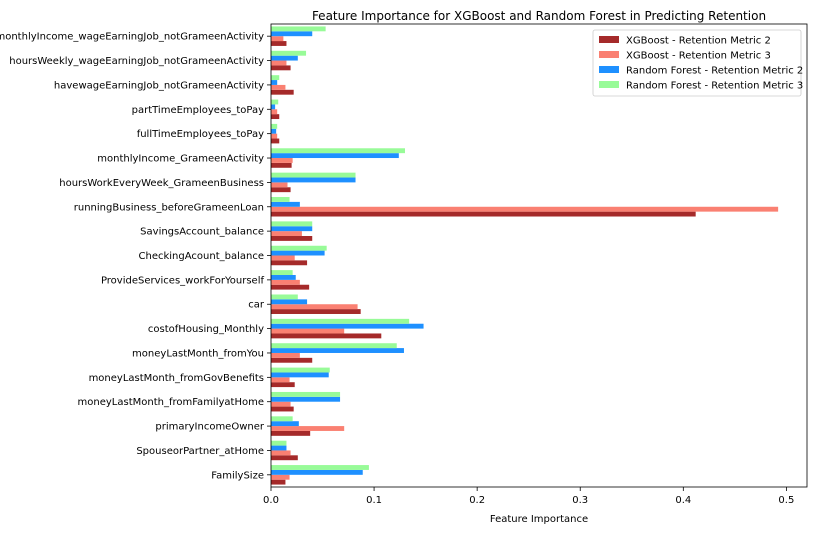 This screenshot has height=535, width=828. What do you see at coordinates (171, 402) in the screenshot?
I see `y-tick-label: moneyLastMonth_fromFamilyatHome` at bounding box center [171, 402].